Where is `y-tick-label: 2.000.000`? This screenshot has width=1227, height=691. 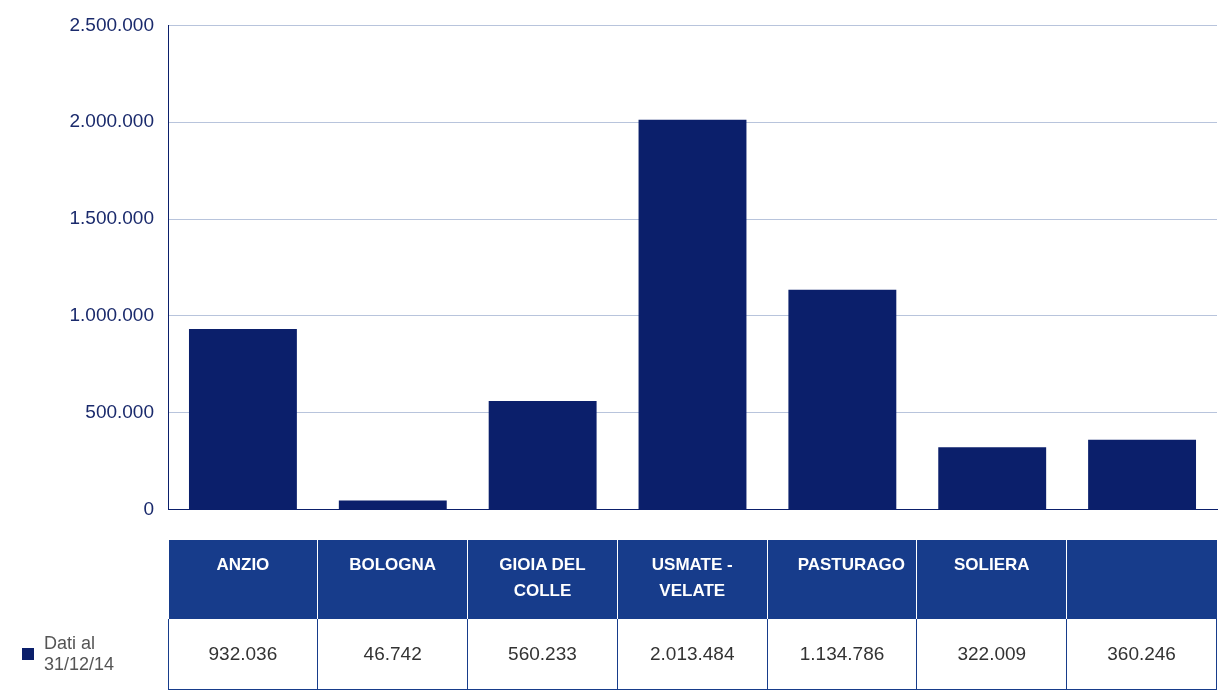 y-tick-label: 2.000.000 is located at coordinates (111, 121).